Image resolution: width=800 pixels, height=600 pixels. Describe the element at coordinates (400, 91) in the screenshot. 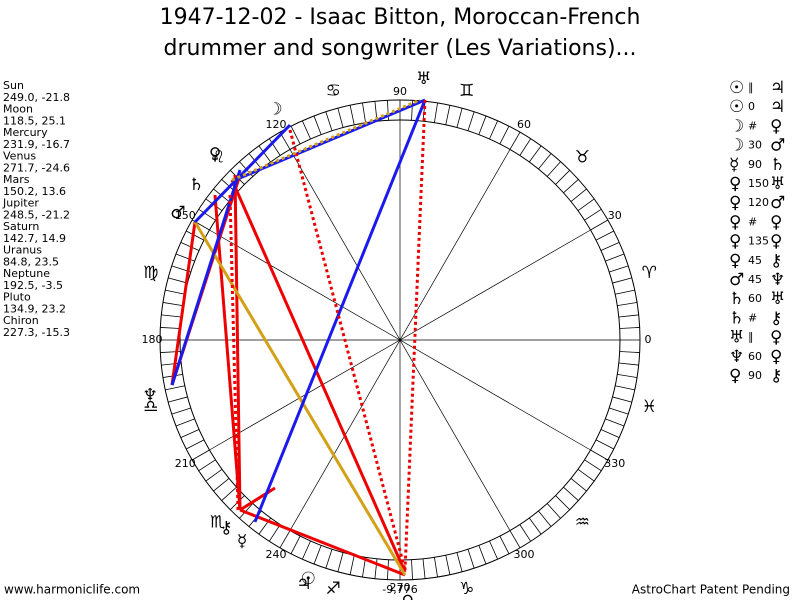

I see `degree-label: 90` at that location.